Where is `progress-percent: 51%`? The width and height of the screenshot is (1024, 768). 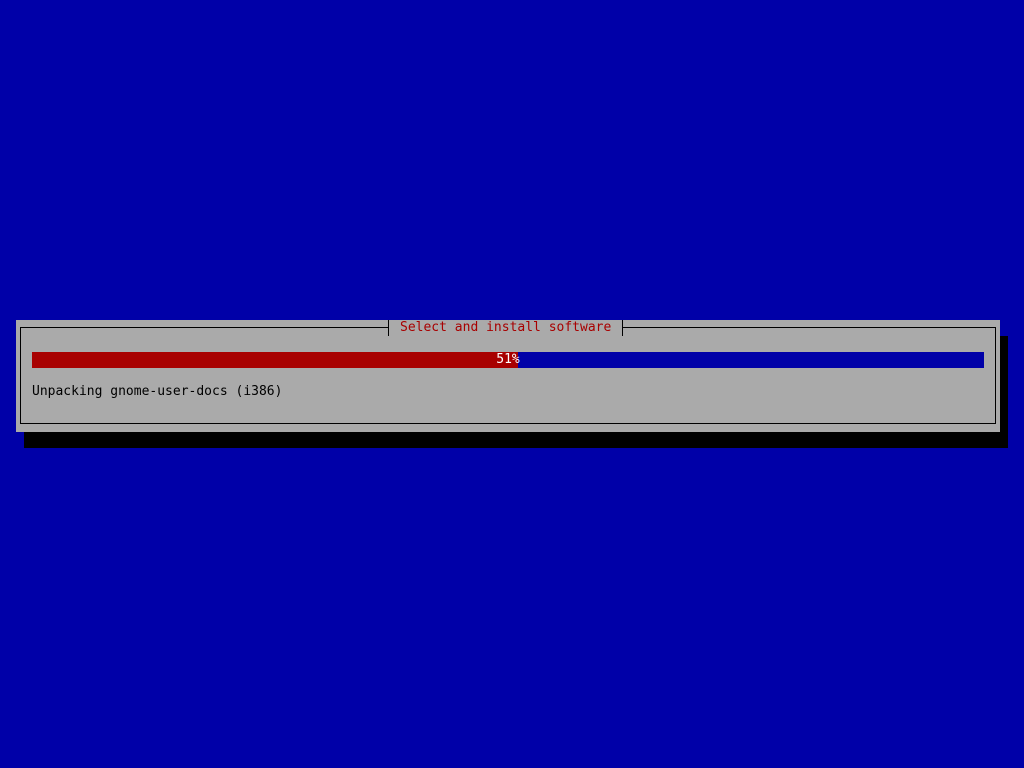 progress-percent: 51% is located at coordinates (508, 359).